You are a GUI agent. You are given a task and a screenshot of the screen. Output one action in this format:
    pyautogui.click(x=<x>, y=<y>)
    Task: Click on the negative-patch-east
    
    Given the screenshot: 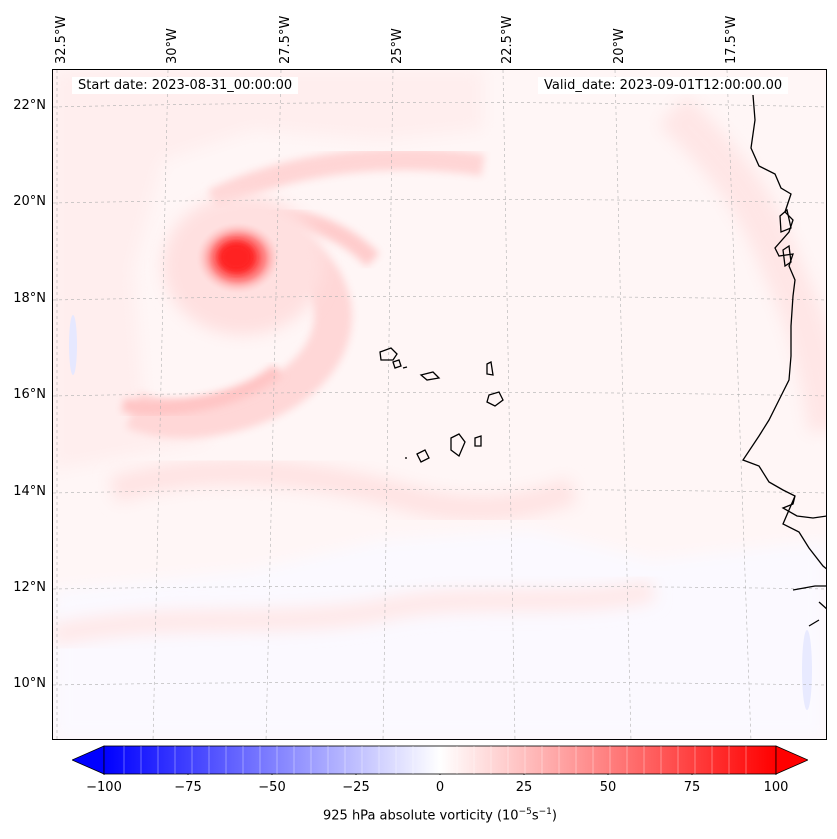 What is the action you would take?
    pyautogui.click(x=807, y=670)
    